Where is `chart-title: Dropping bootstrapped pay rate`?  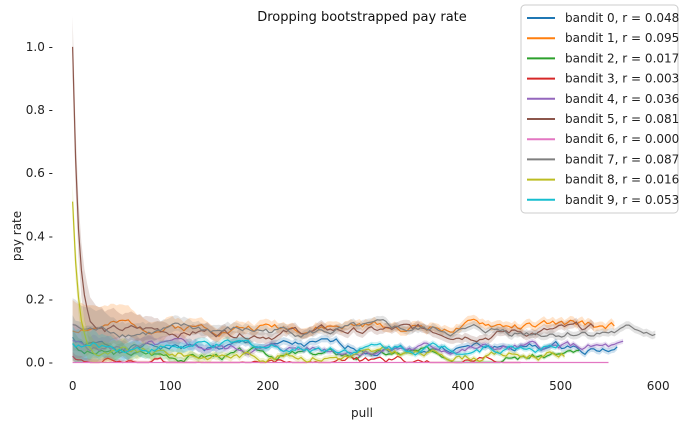
chart-title: Dropping bootstrapped pay rate is located at coordinates (362, 17).